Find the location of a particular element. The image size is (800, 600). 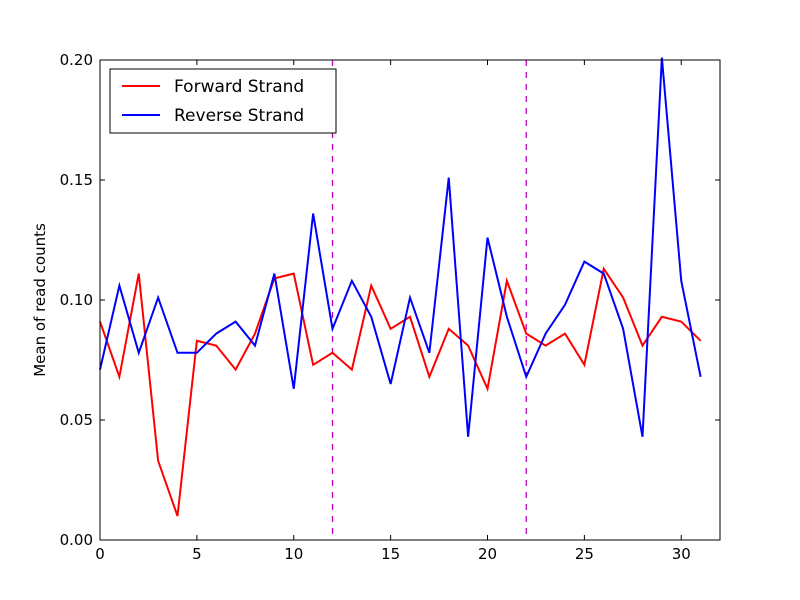

x-tick-label: 20 is located at coordinates (487, 554).